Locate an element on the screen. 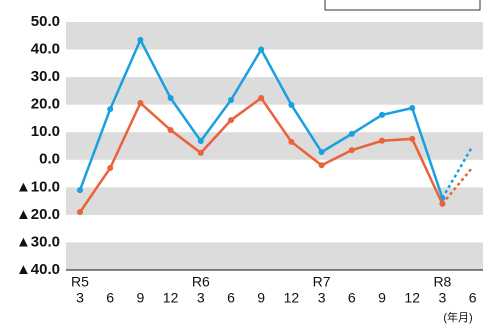 This screenshot has height=327, width=483. year-label: R6 is located at coordinates (201, 282).